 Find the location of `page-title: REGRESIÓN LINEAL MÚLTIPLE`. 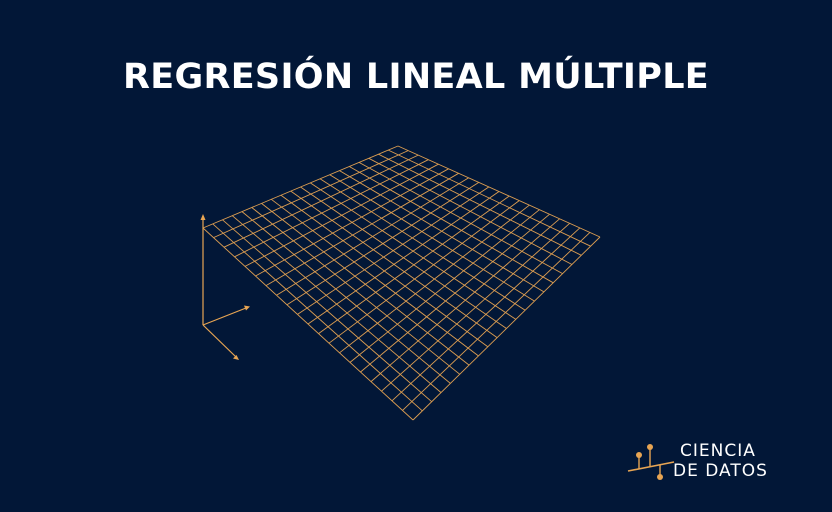

page-title: REGRESIÓN LINEAL MÚLTIPLE is located at coordinates (416, 77).